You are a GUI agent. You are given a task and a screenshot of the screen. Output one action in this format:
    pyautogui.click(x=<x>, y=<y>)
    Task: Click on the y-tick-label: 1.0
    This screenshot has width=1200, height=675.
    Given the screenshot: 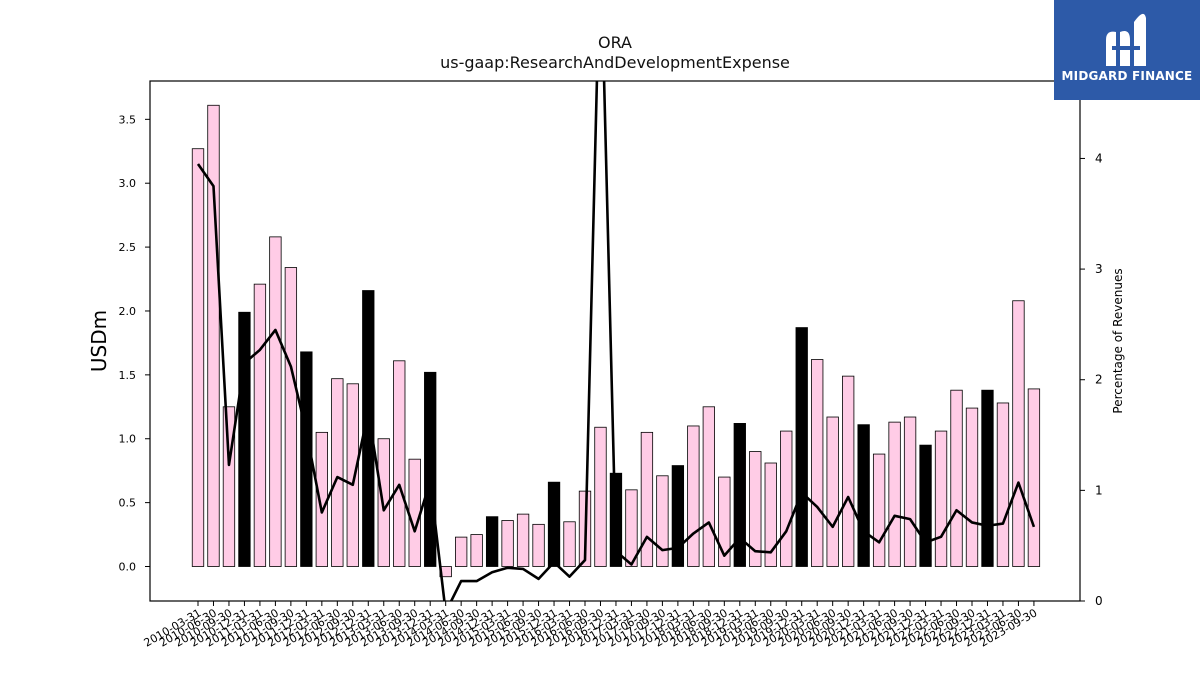 What is the action you would take?
    pyautogui.click(x=128, y=439)
    